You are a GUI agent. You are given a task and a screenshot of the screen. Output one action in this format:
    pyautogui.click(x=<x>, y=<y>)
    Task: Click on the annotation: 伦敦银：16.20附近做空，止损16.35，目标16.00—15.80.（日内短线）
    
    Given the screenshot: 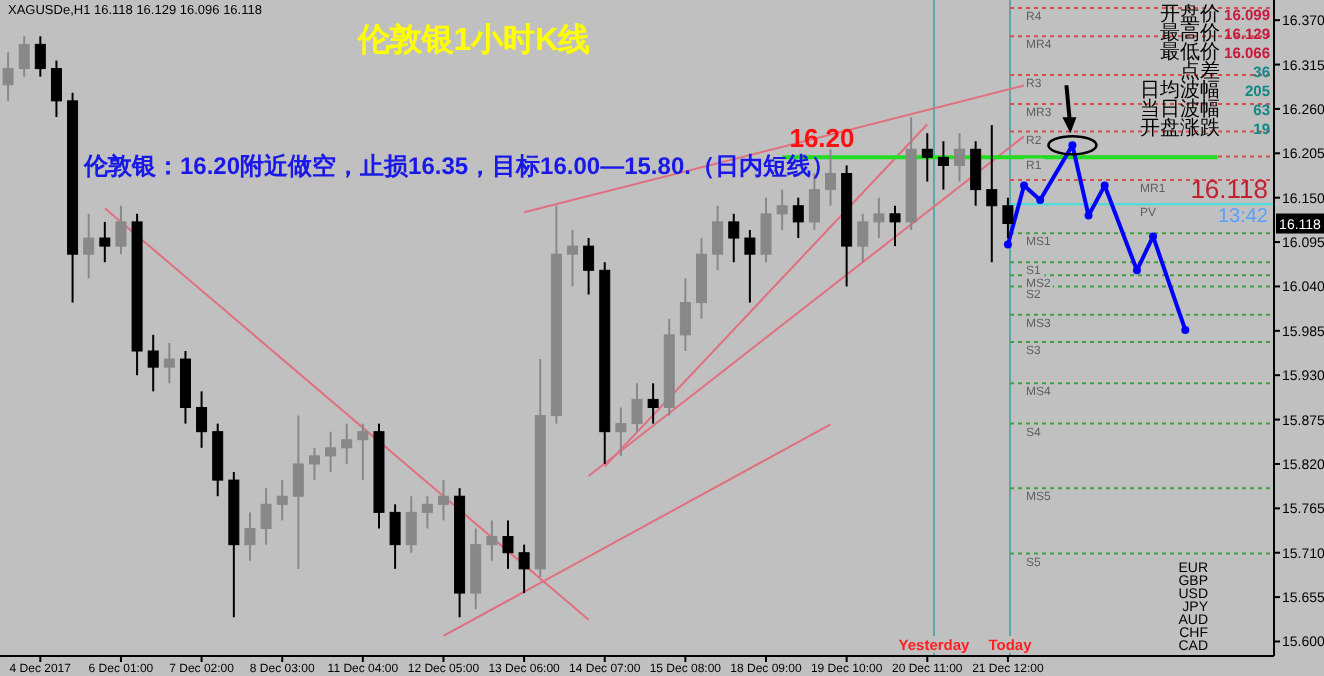 What is the action you would take?
    pyautogui.click(x=458, y=166)
    